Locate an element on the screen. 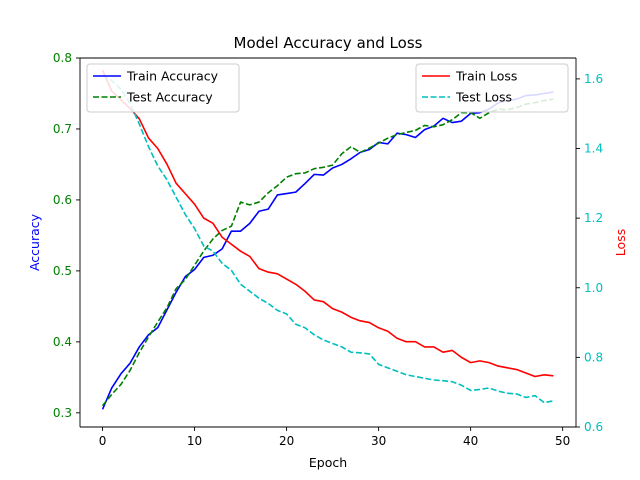  legend-right: Train Loss Test Loss is located at coordinates (492, 88).